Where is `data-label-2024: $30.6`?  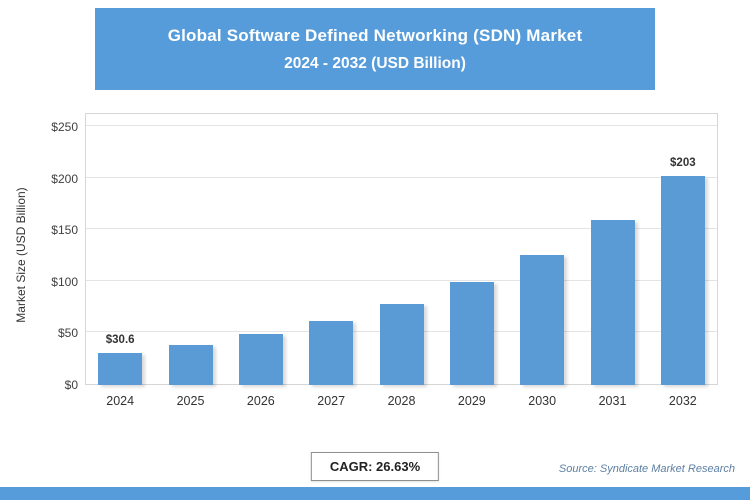 data-label-2024: $30.6 is located at coordinates (120, 340).